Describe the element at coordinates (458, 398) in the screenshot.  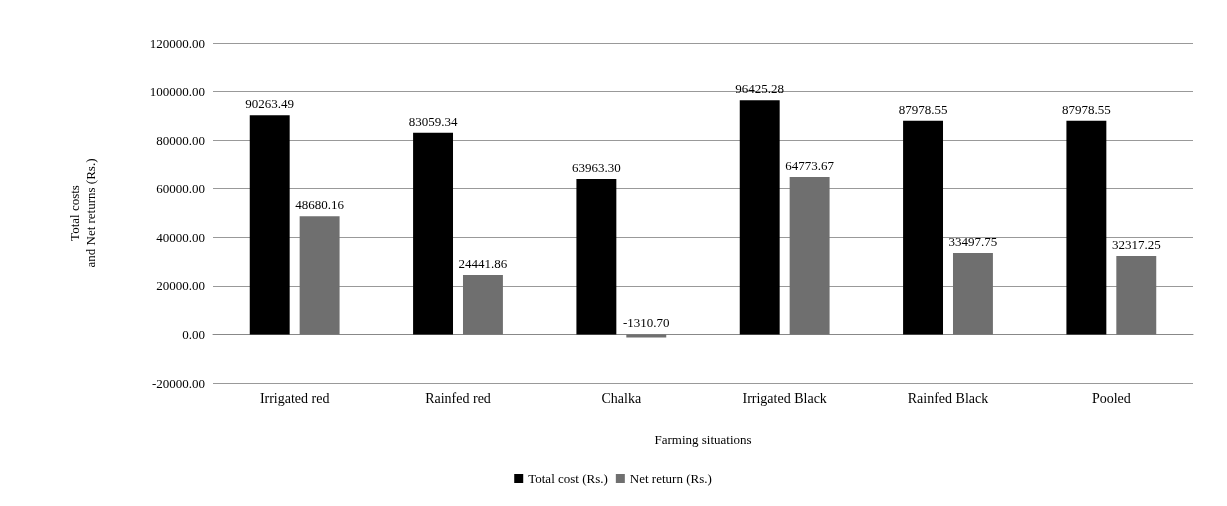
I see `x-tick-label: Rainfed red` at that location.